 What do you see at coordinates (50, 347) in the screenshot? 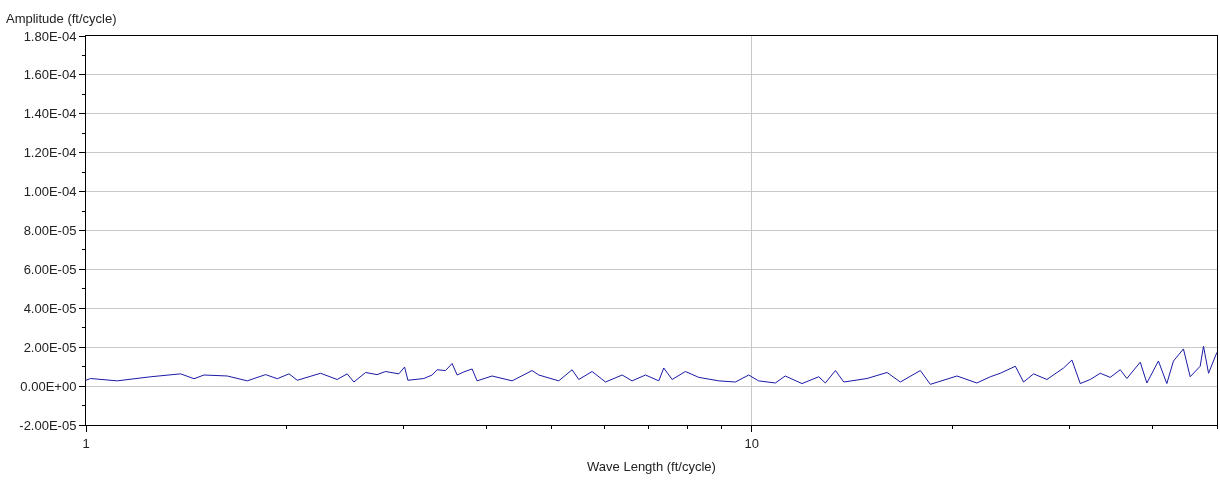
I see `y-tick-label: 2.00E-05` at bounding box center [50, 347].